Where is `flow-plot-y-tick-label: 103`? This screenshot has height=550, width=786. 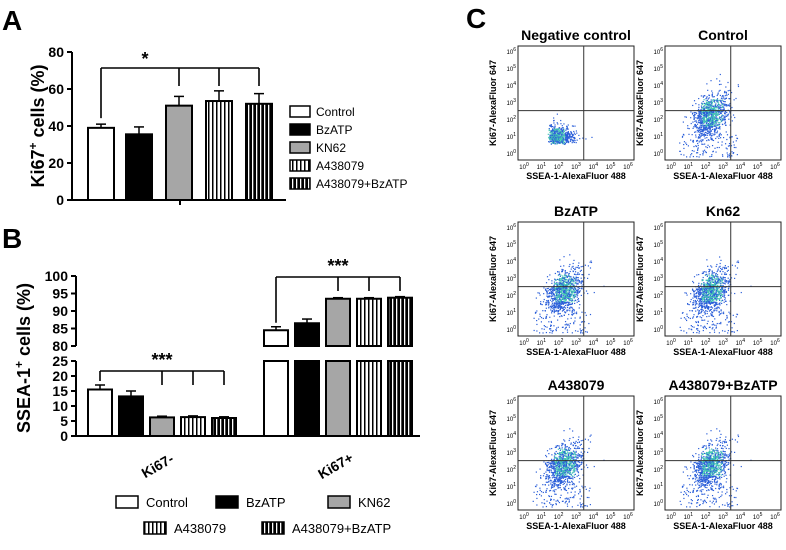
flow-plot-y-tick-label: 103 is located at coordinates (659, 102).